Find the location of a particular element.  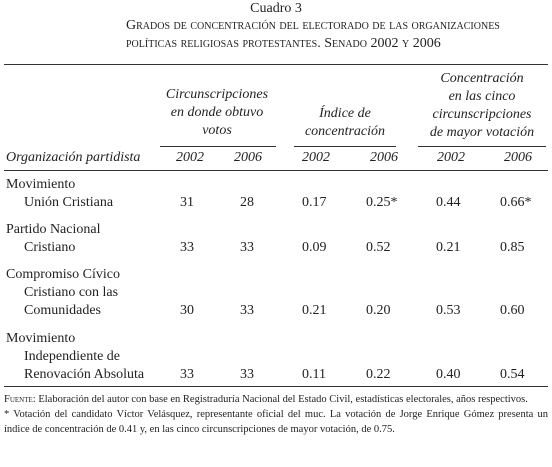

column-group-label: concentración is located at coordinates (345, 131).